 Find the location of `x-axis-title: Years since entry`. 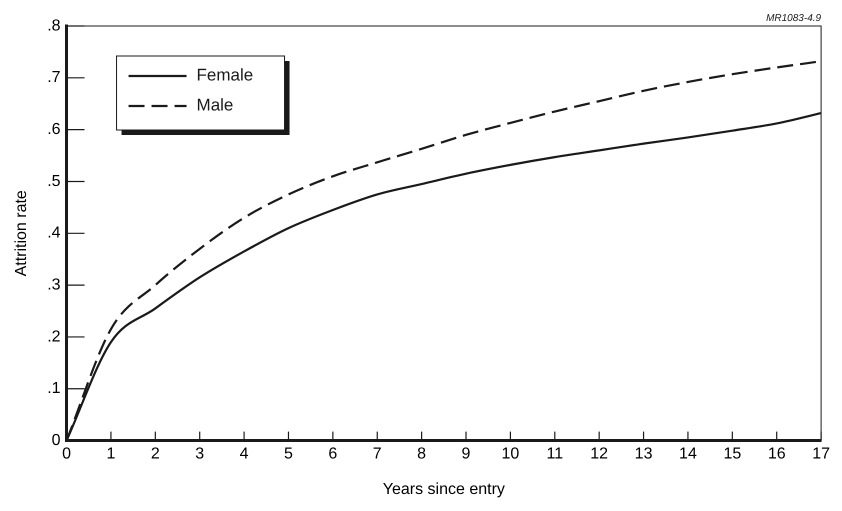

x-axis-title: Years since entry is located at coordinates (443, 489).